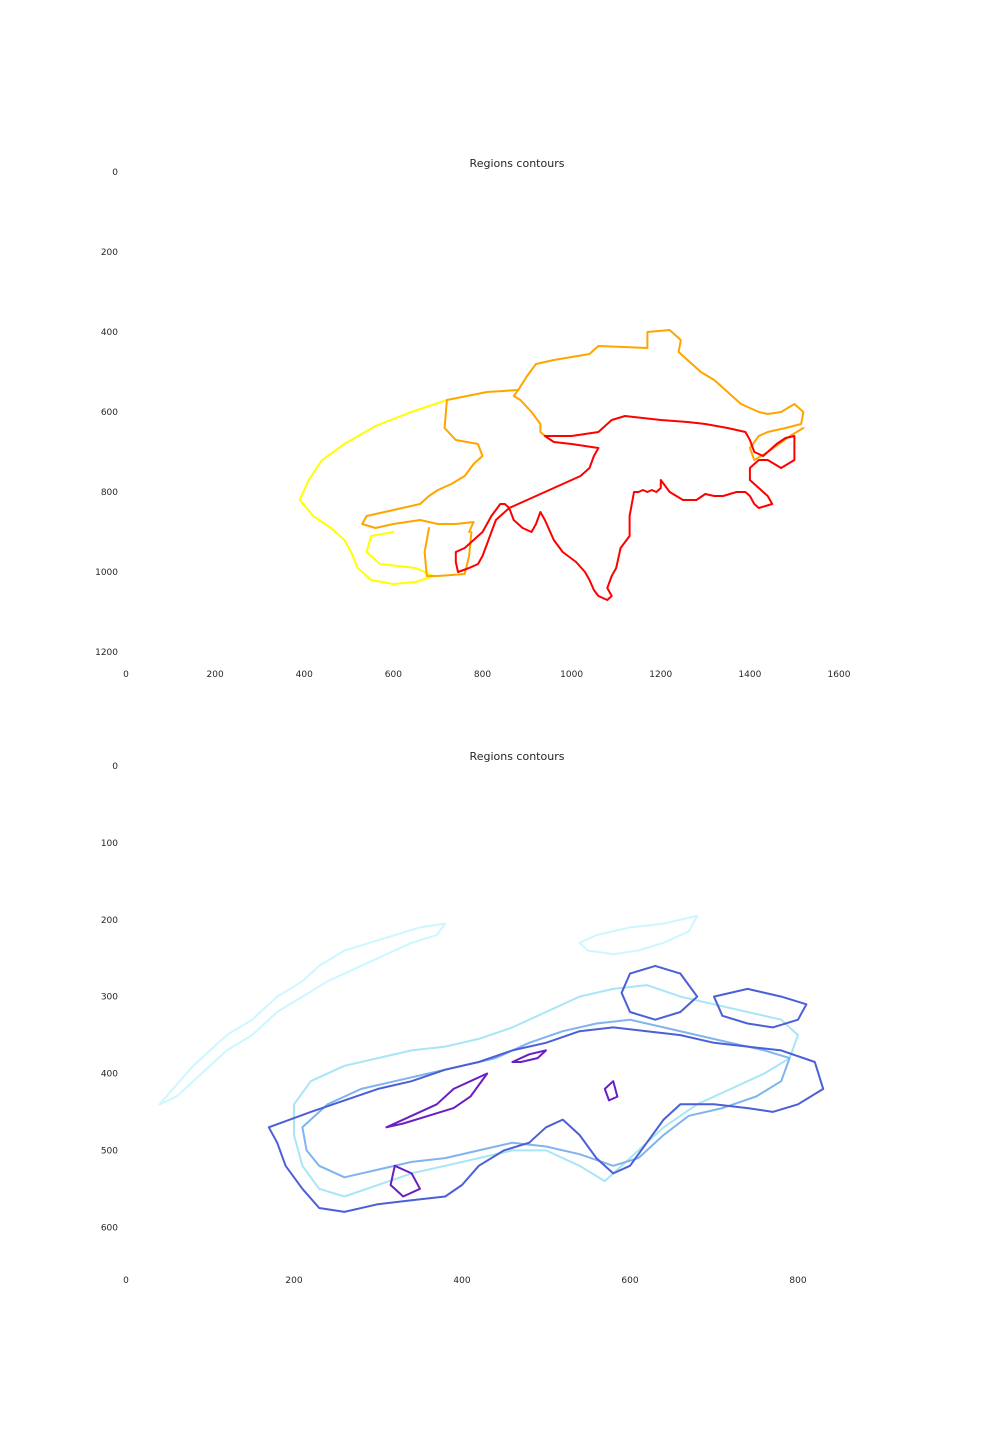  Describe the element at coordinates (106, 573) in the screenshot. I see `y-tick-label: 1000` at that location.